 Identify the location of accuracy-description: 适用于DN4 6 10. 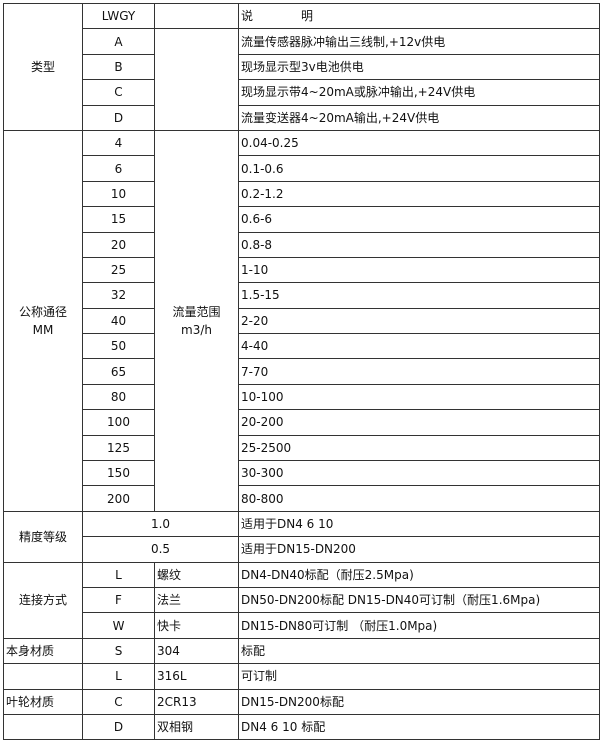
(419, 524).